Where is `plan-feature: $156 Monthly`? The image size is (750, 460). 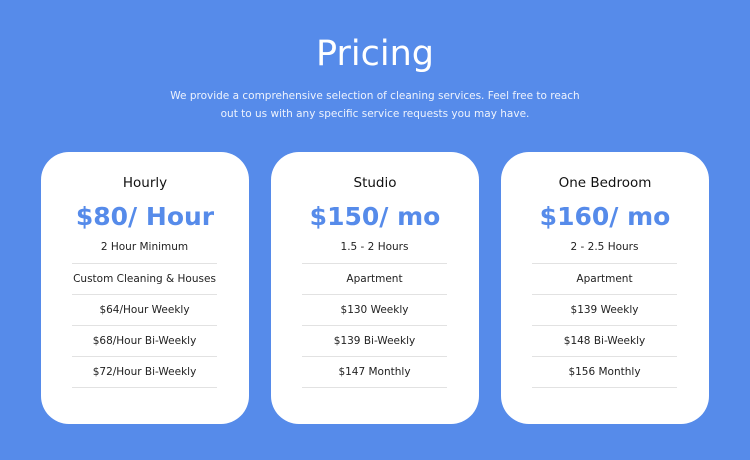 plan-feature: $156 Monthly is located at coordinates (604, 372).